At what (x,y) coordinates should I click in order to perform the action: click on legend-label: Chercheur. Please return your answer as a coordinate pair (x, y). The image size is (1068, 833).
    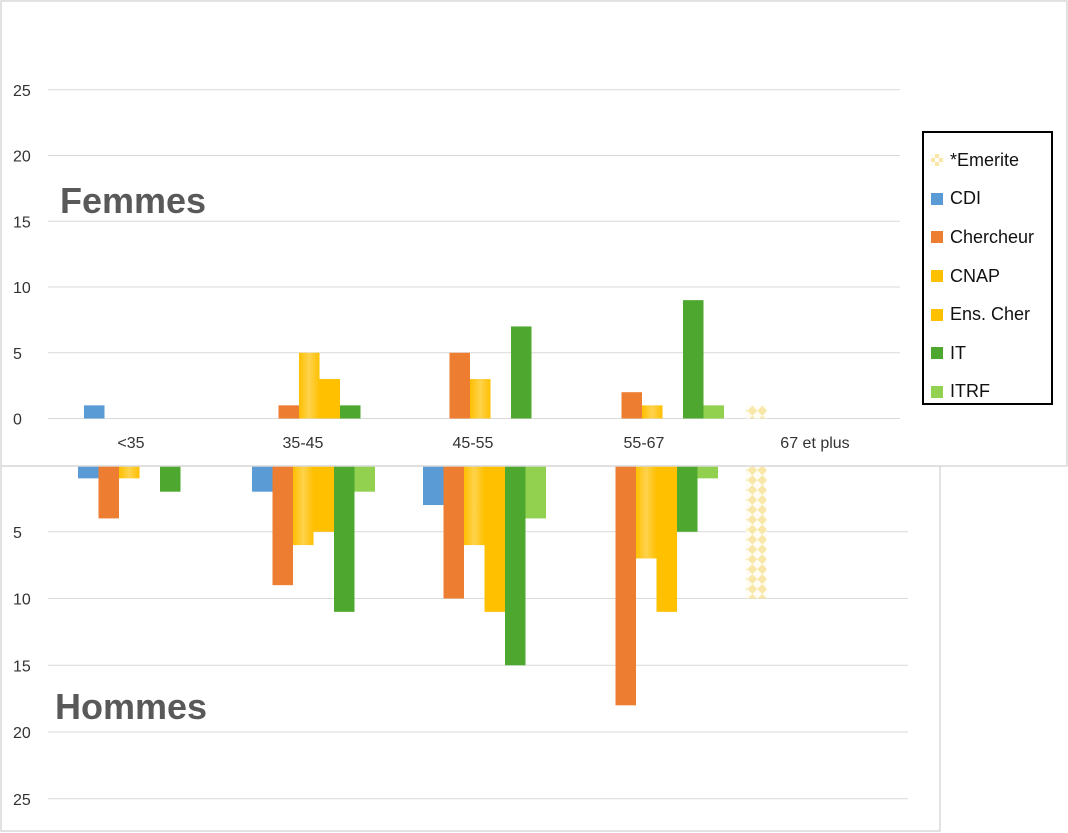
    Looking at the image, I should click on (992, 236).